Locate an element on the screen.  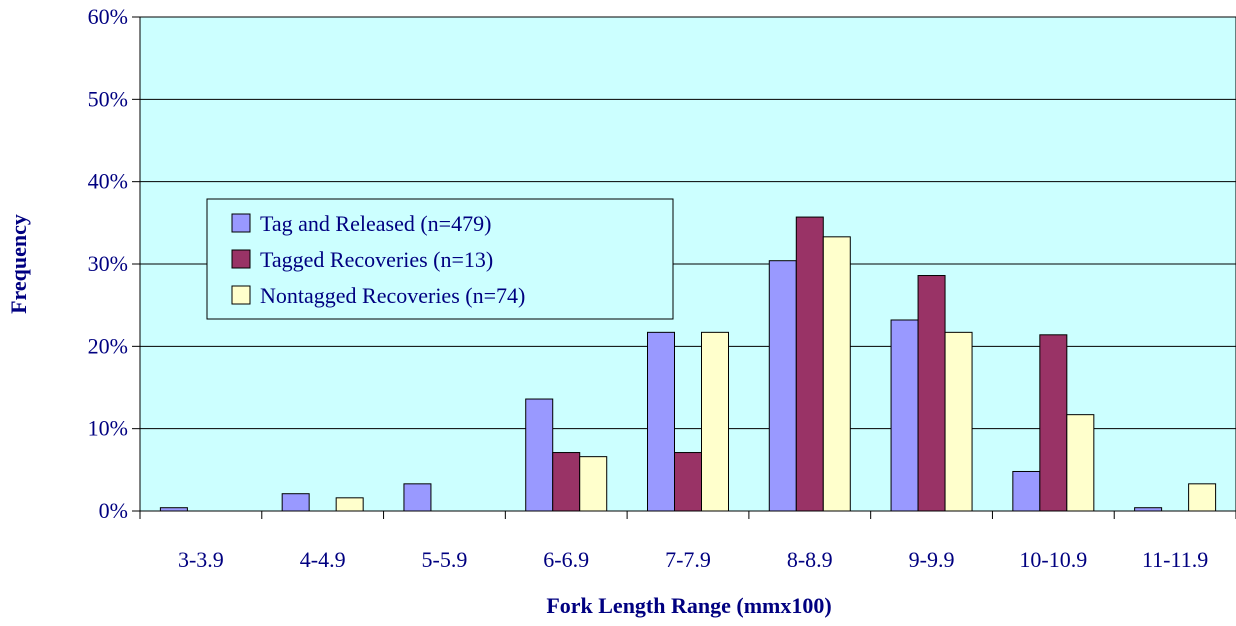
y-axis-title: Frequency is located at coordinates (18, 264).